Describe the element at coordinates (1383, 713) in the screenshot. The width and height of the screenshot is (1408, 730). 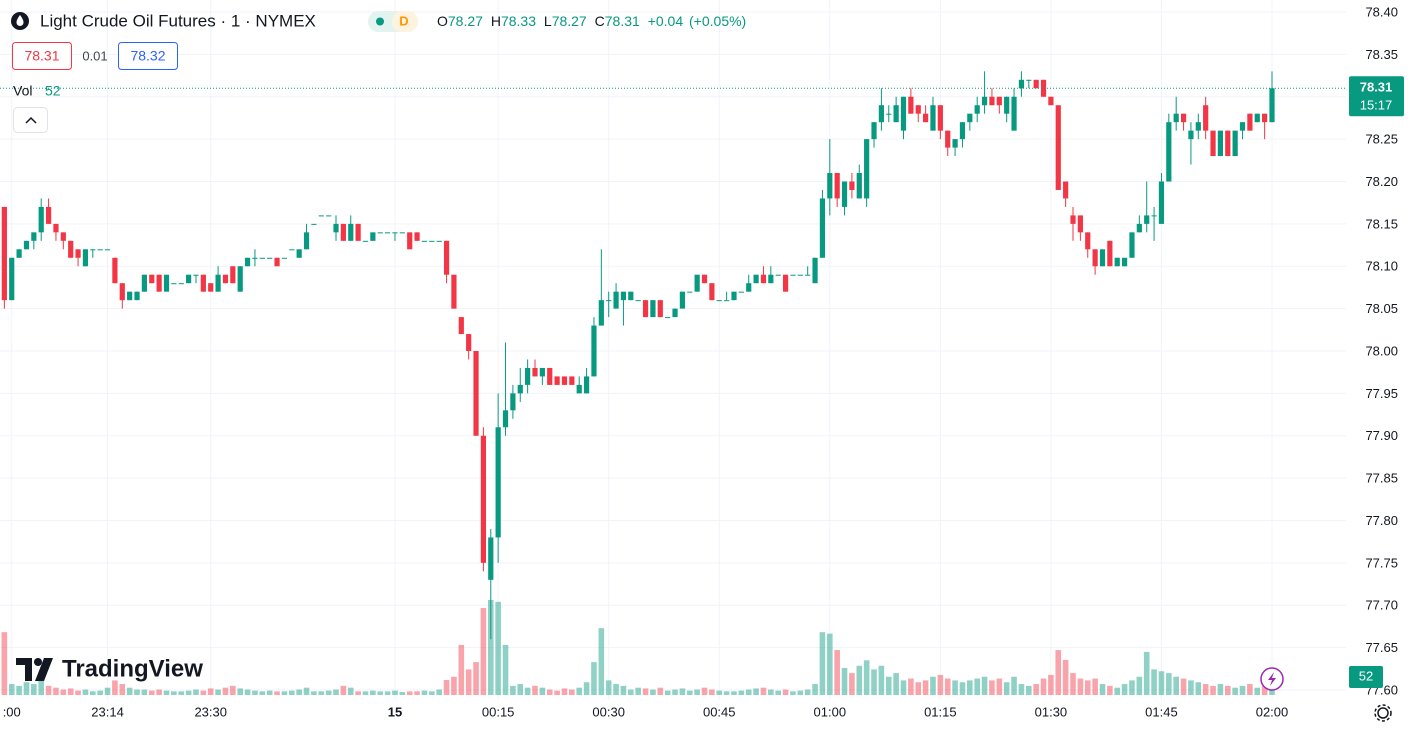
I see `settings-icon` at that location.